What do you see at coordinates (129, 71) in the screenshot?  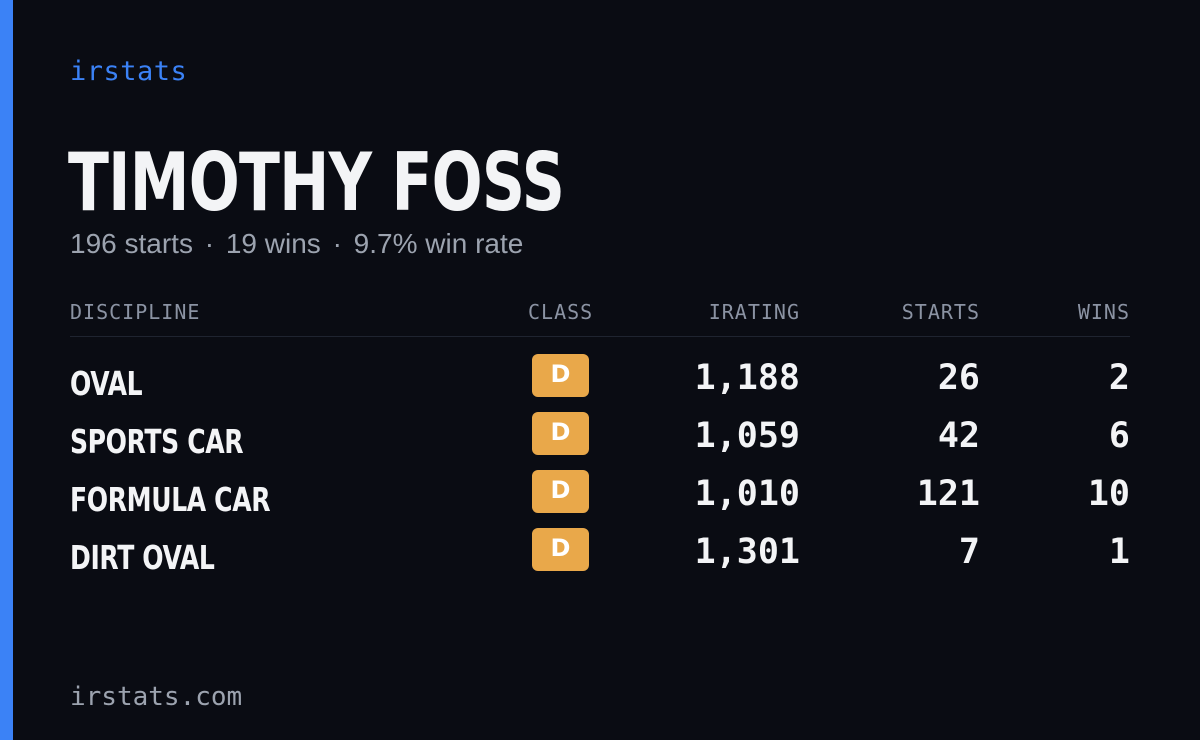 I see `brand-logo: irstats` at bounding box center [129, 71].